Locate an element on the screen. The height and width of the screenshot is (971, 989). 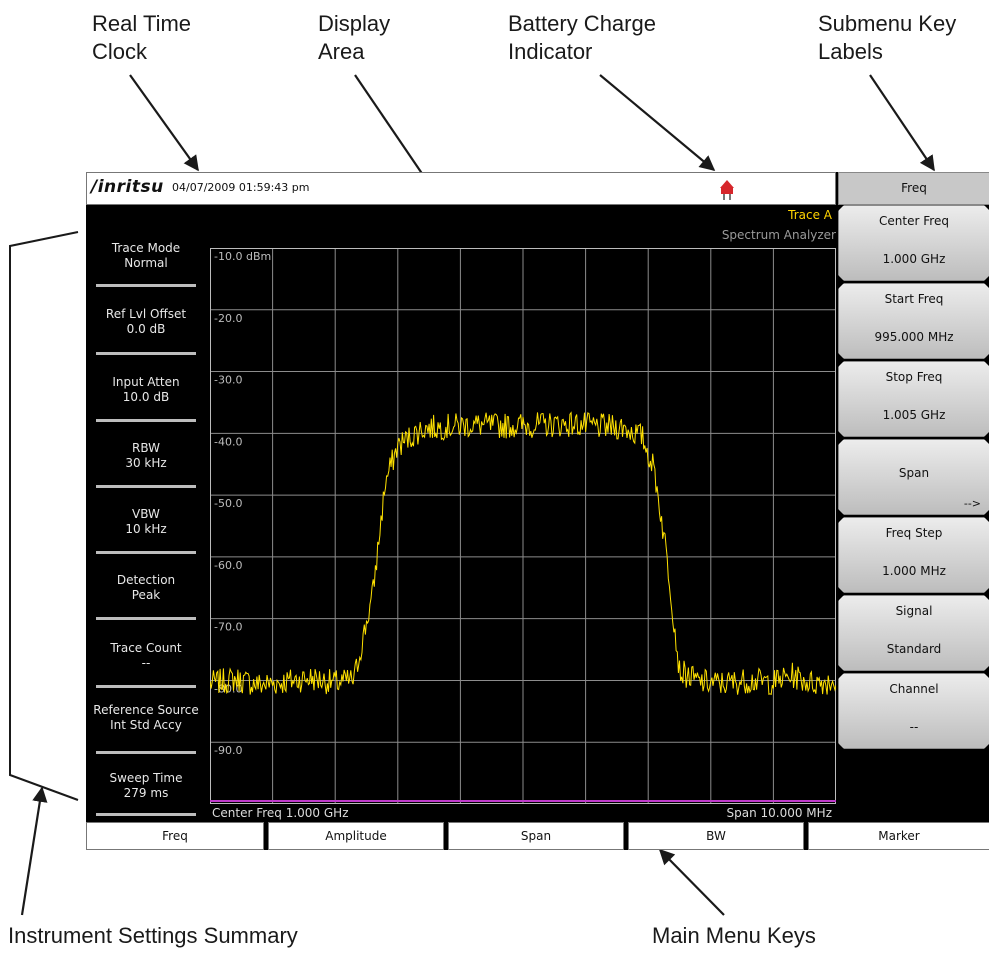
setting-value: 30 kHz is located at coordinates (146, 463).